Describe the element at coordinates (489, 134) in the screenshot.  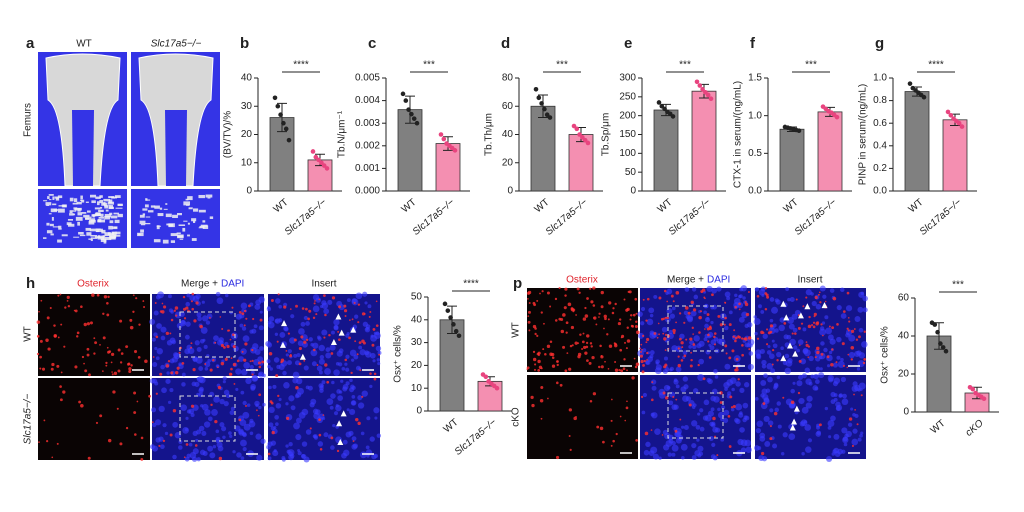
I see `y-axis-label: Tb.Th/μm` at that location.